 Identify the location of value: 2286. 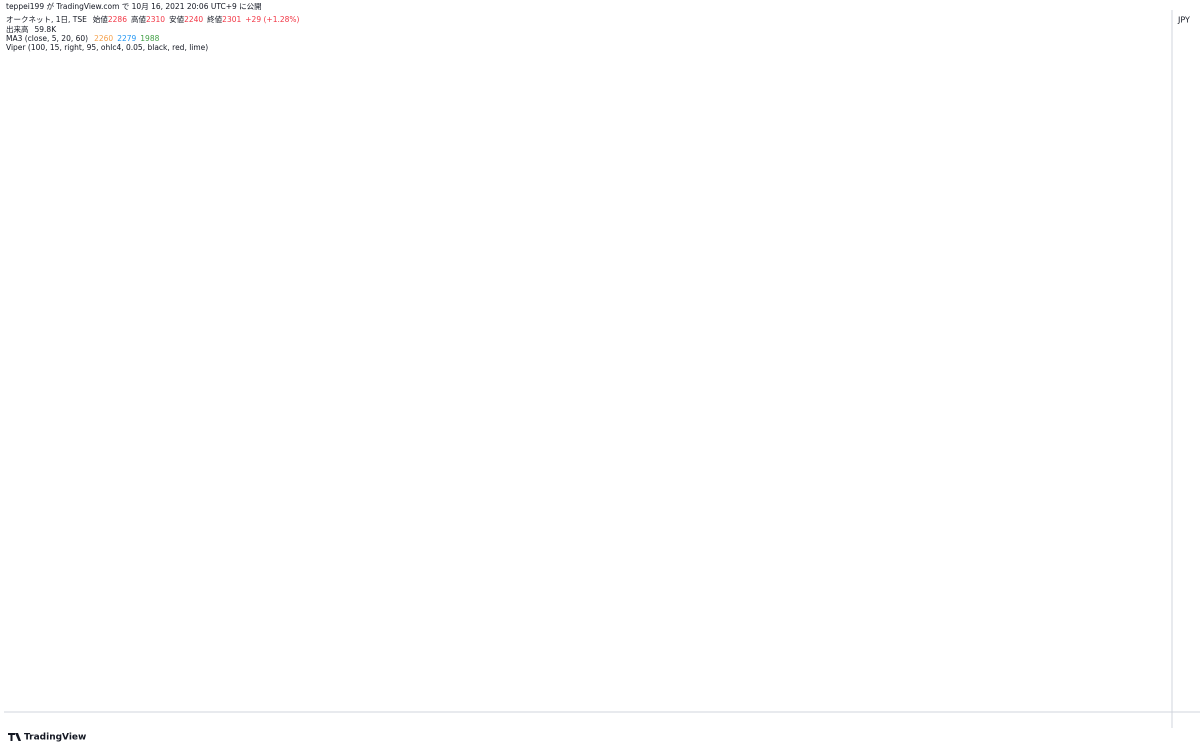
(117, 19).